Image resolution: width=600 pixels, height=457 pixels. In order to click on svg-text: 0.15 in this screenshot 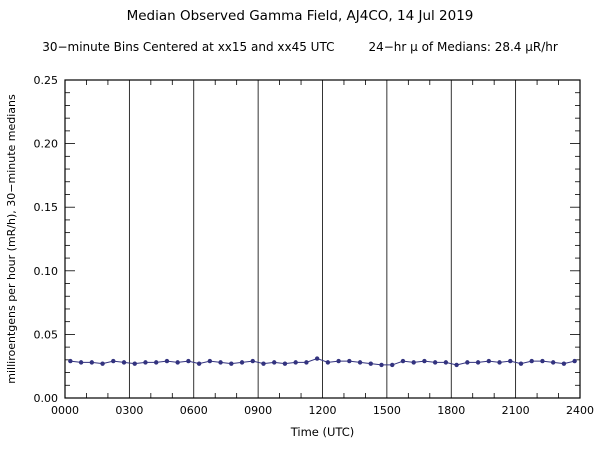, I will do `click(46, 207)`.